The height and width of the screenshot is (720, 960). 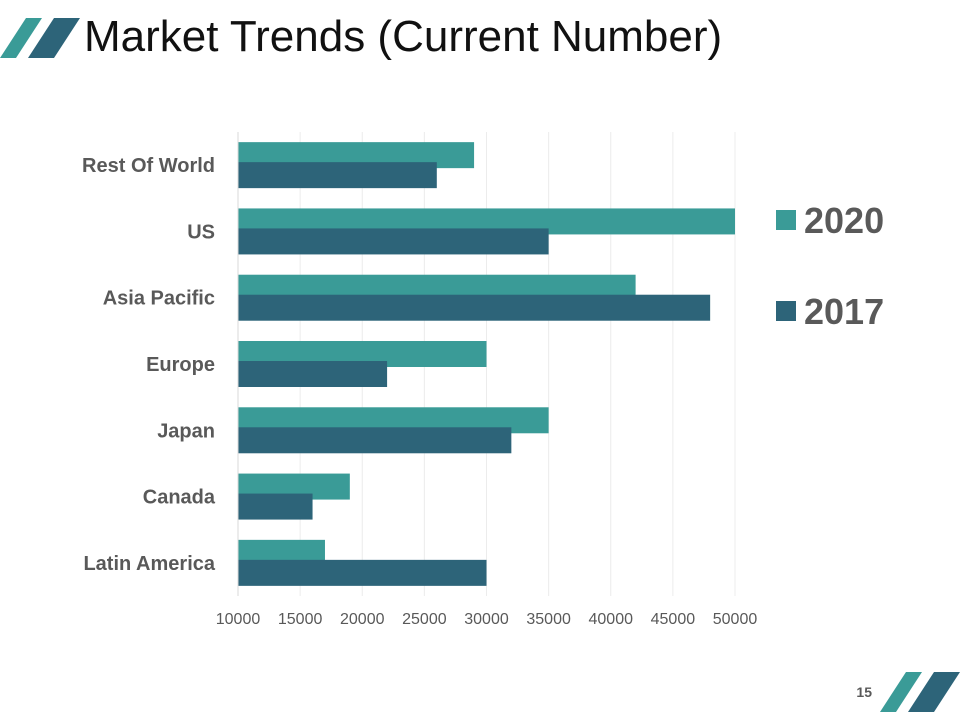 What do you see at coordinates (337, 175) in the screenshot?
I see `bar-2017-rest-of-world` at bounding box center [337, 175].